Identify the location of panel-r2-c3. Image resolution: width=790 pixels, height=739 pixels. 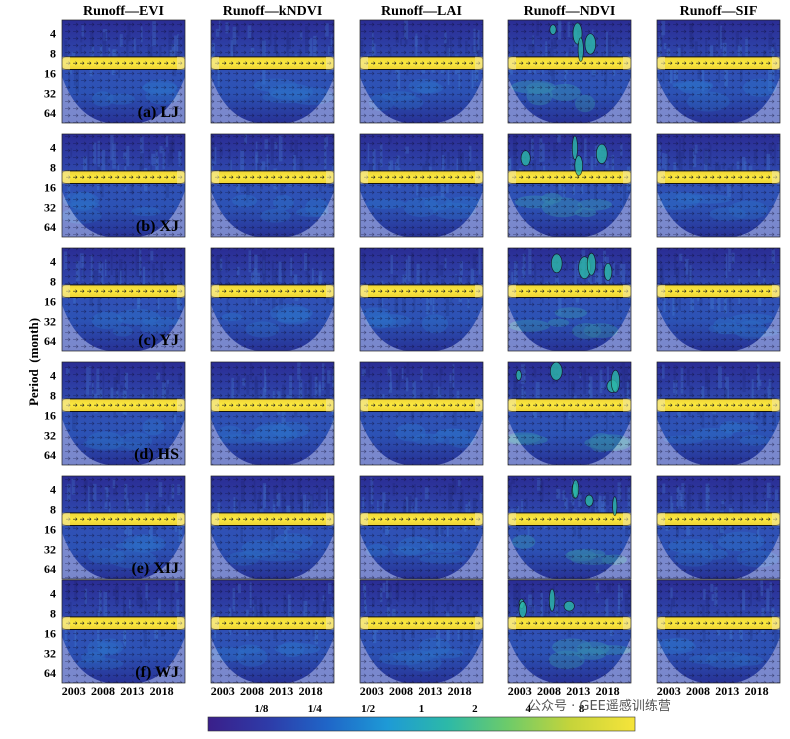
(421, 185).